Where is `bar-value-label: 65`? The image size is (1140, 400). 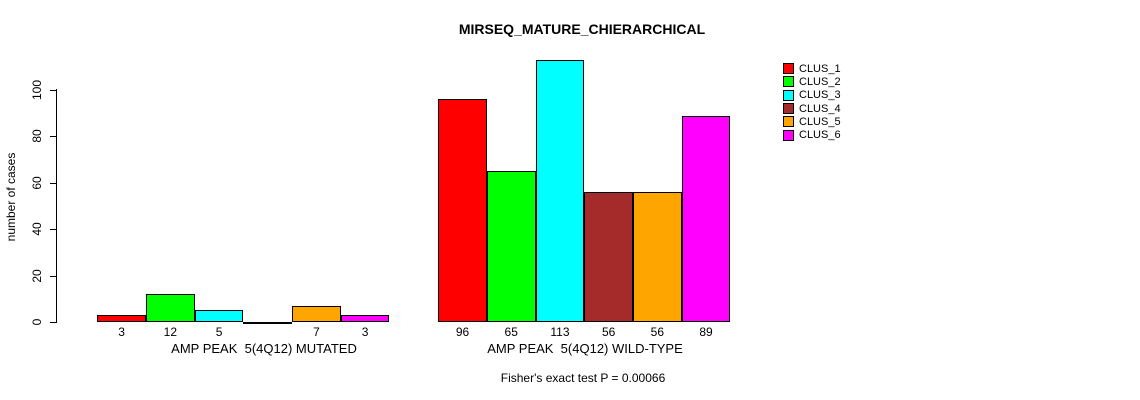
bar-value-label: 65 is located at coordinates (511, 332).